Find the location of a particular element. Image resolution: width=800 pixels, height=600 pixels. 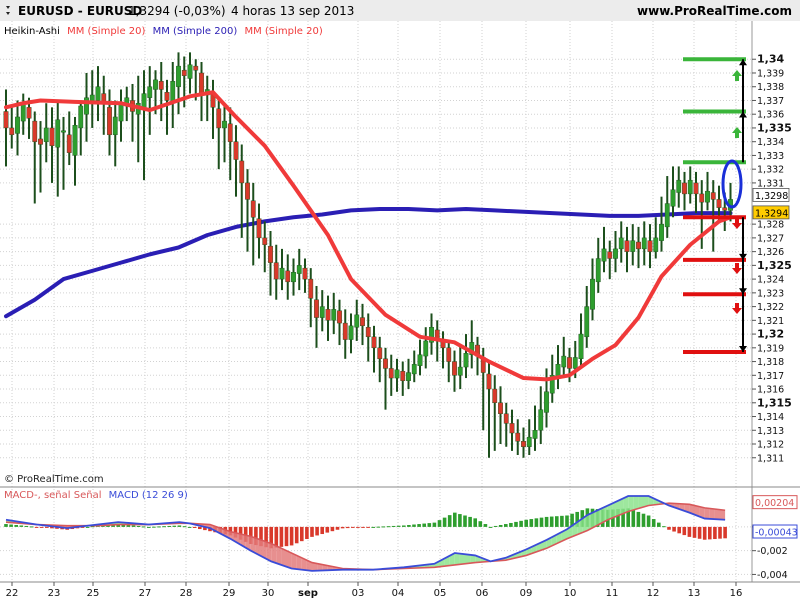

y-tick-label-14: 1,324 is located at coordinates (770, 280).